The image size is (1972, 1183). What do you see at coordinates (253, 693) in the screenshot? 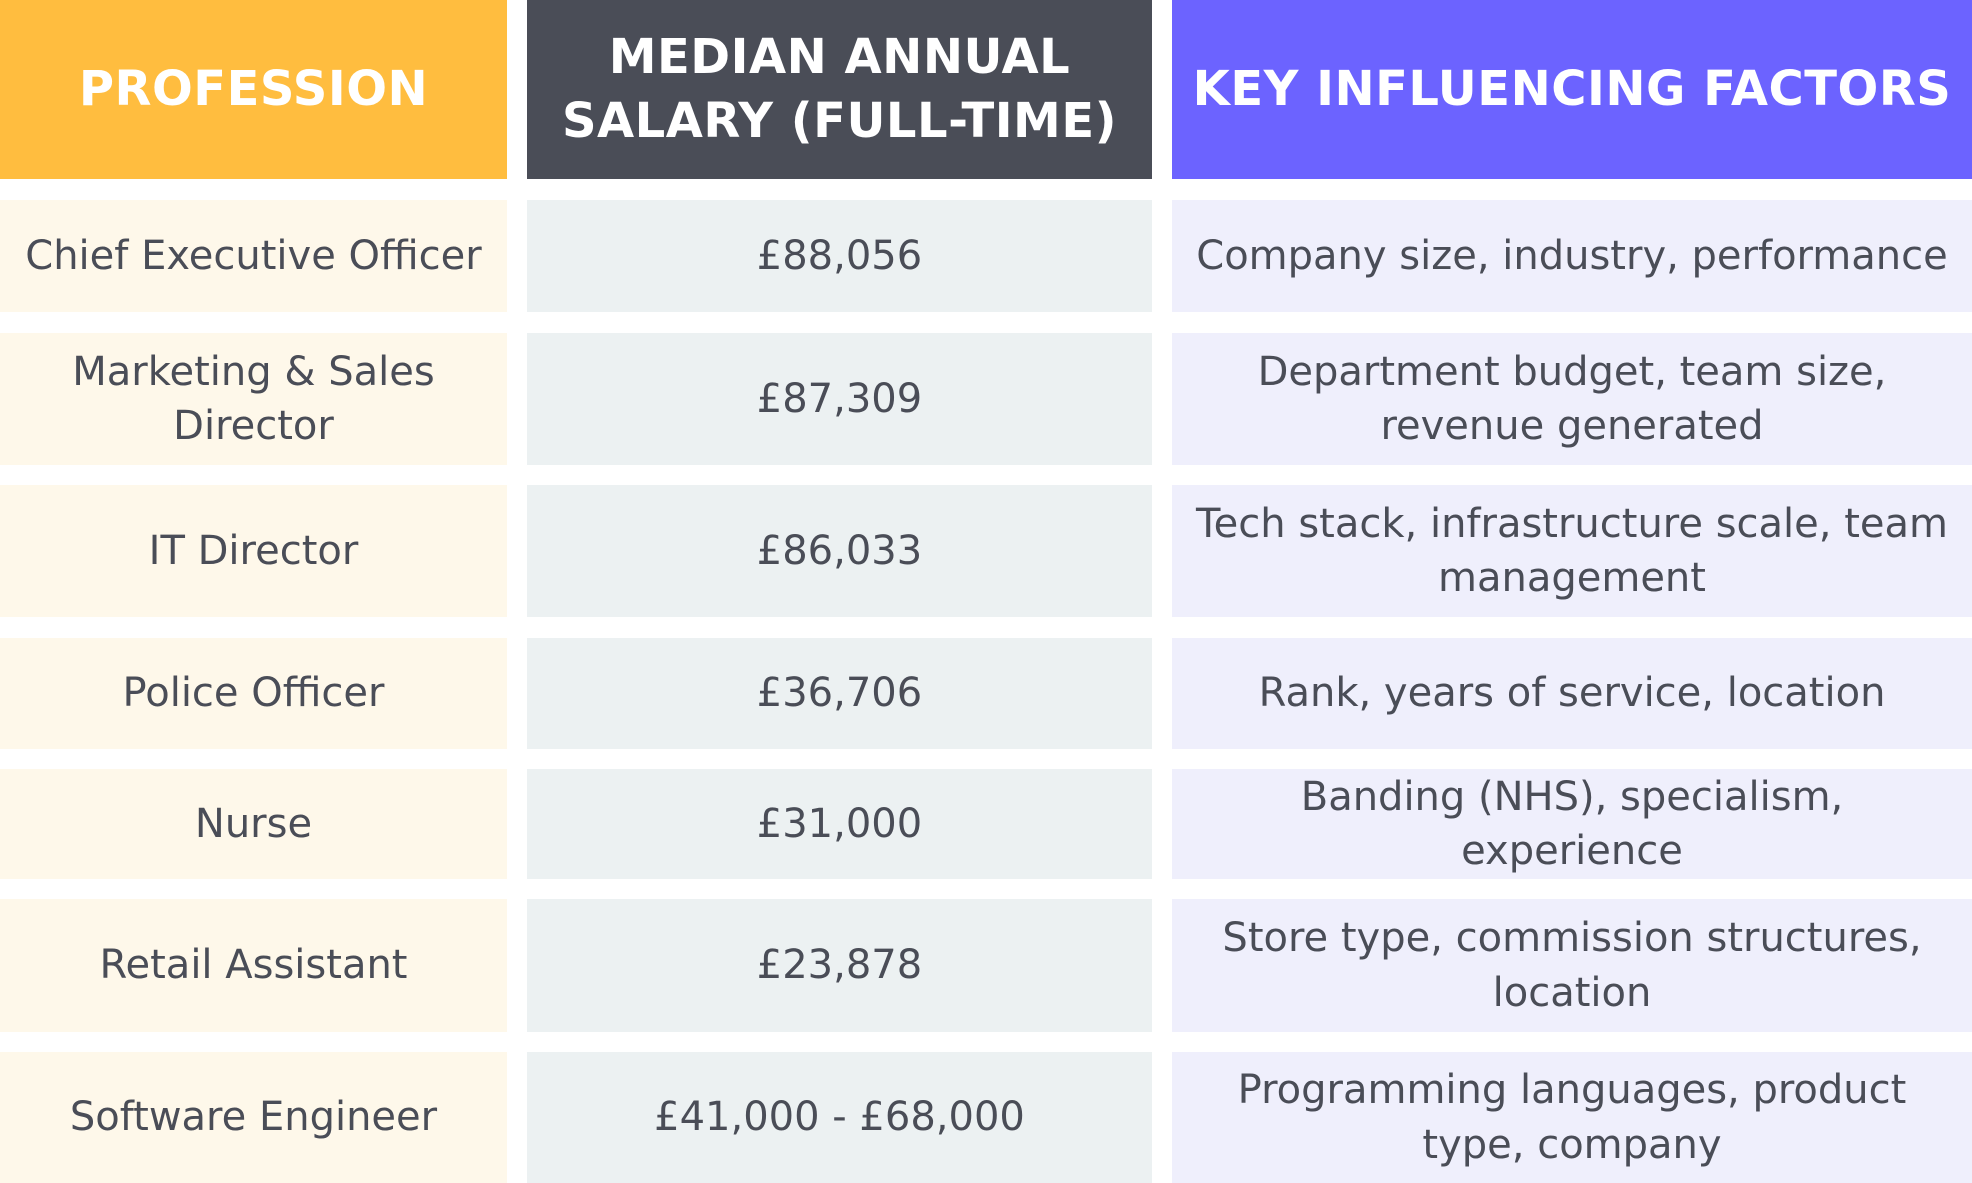
I see `table-cell-profession: Police Officer` at bounding box center [253, 693].